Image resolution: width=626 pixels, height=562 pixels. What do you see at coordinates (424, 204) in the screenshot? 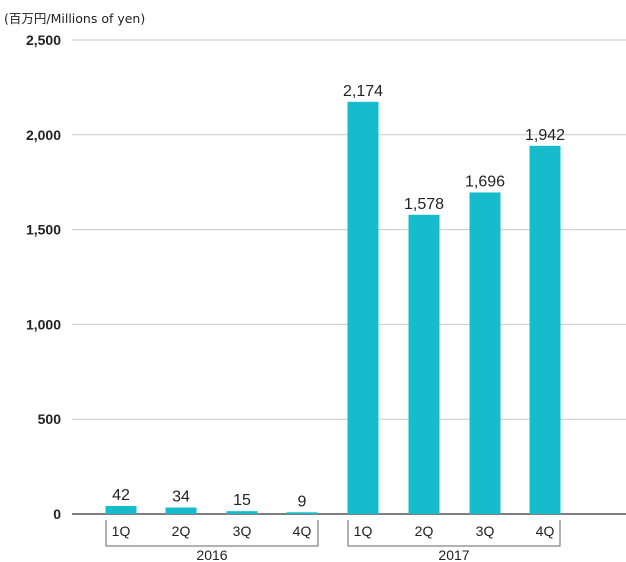
I see `data-label: 1,578` at bounding box center [424, 204].